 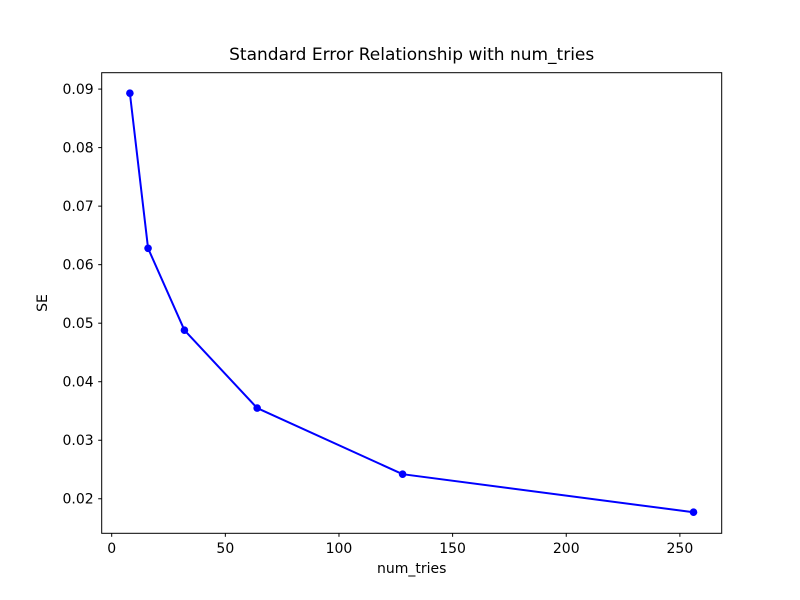 I want to click on y-tick-label: 0.04, so click(x=78, y=383).